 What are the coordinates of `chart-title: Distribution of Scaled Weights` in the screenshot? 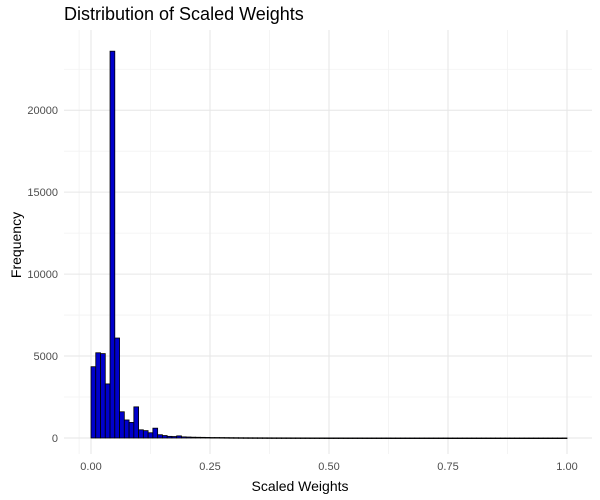 It's located at (184, 14).